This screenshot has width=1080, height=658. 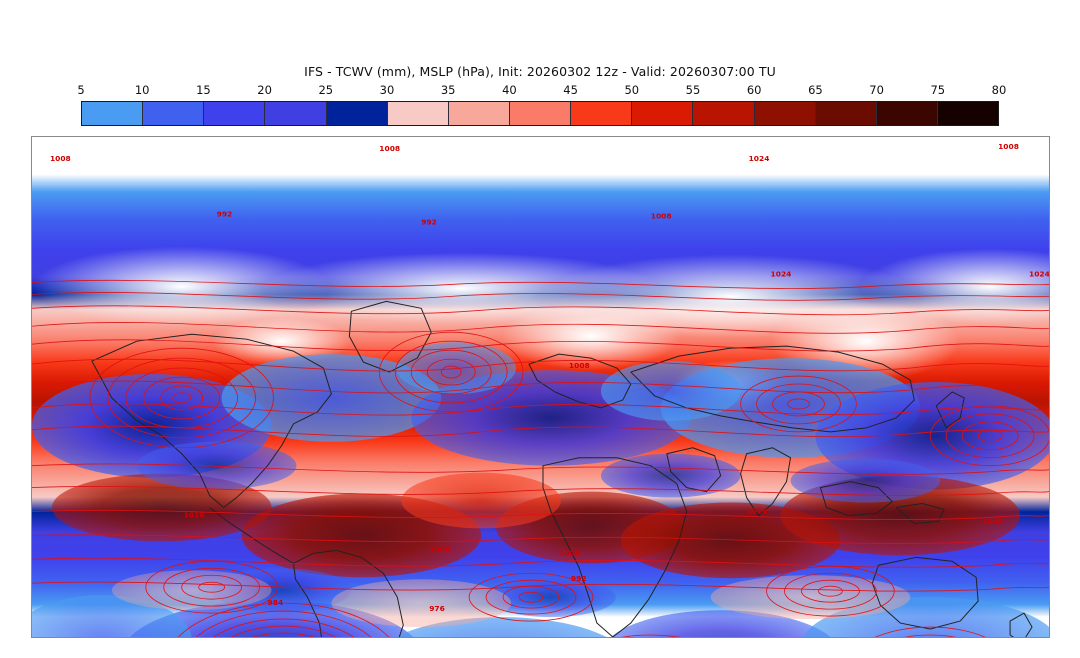 What do you see at coordinates (541, 91) in the screenshot?
I see `colorbar-tick-labels: 5 10 15 20 25 30 35 40 45 50 55 60 65 70 75 80` at bounding box center [541, 91].